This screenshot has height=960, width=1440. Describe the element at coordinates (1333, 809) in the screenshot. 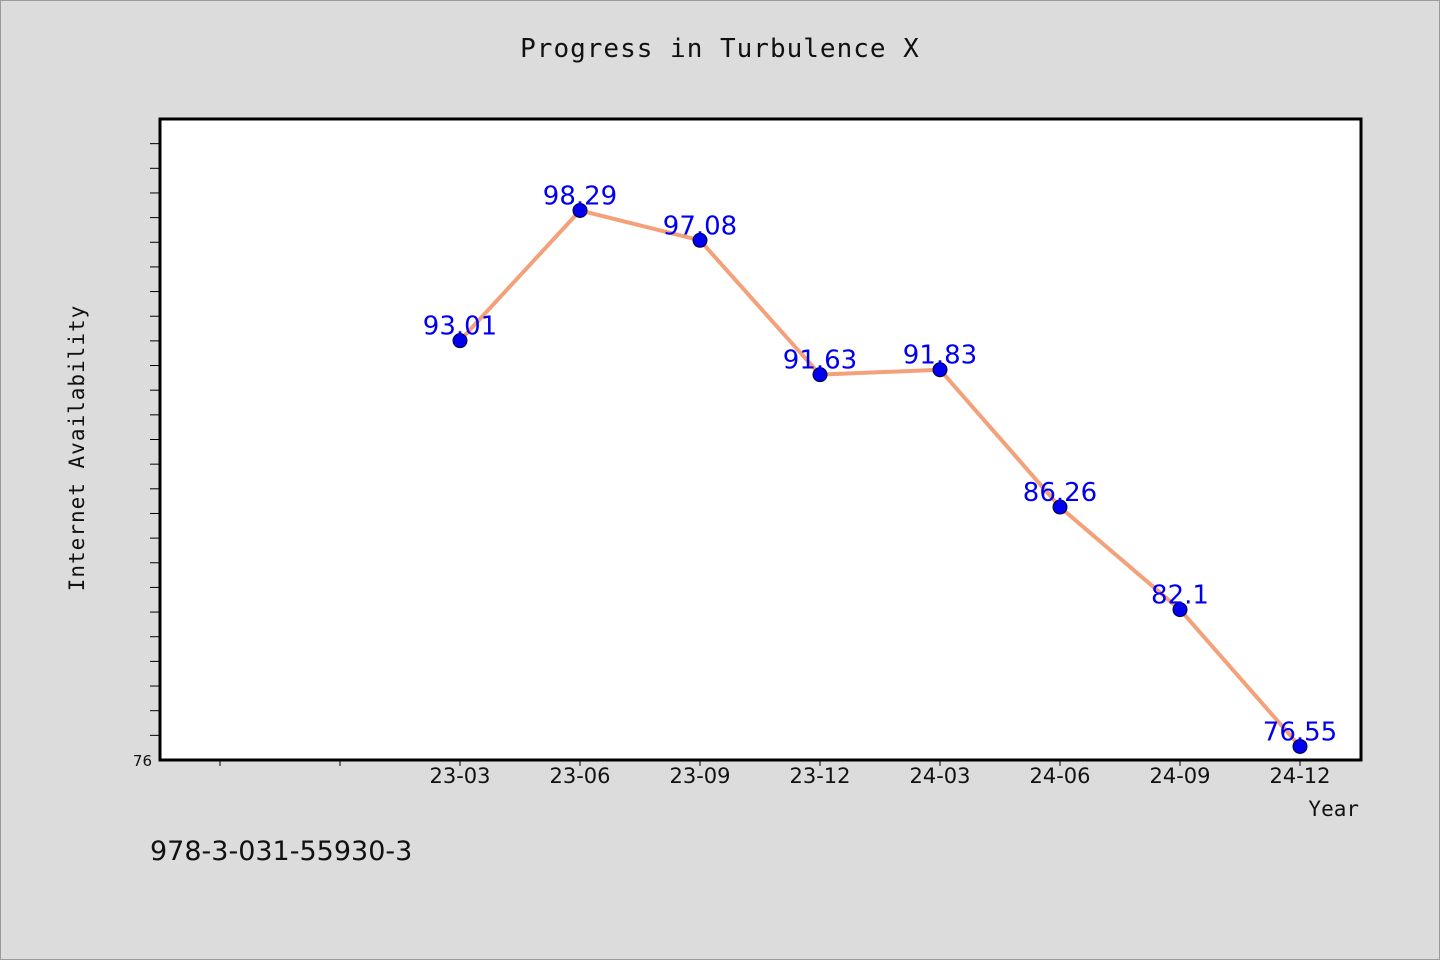

I see `x-axis-label: Year` at that location.